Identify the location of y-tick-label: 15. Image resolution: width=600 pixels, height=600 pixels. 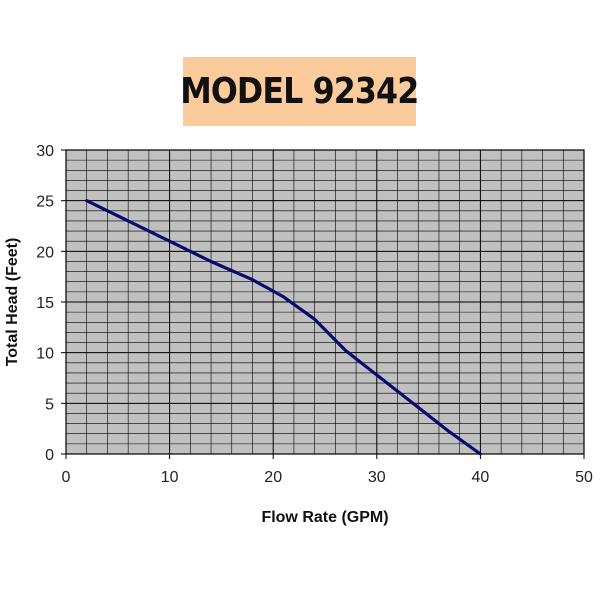
(45, 303).